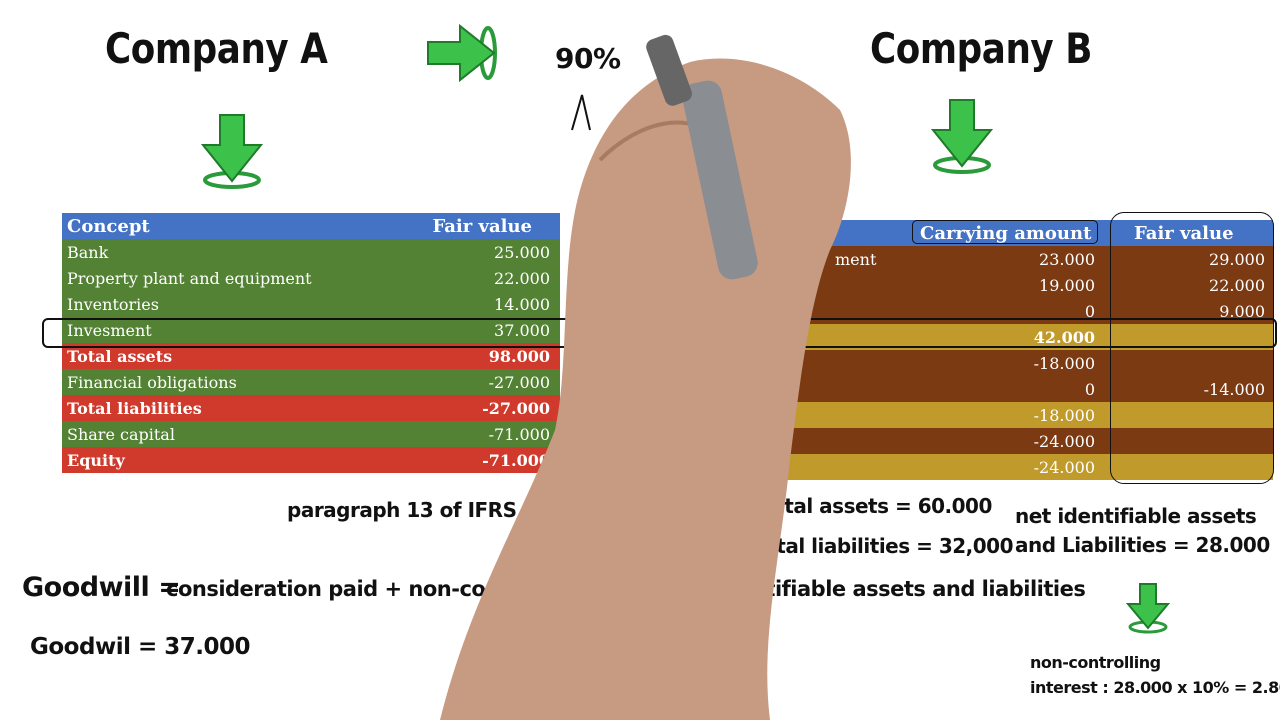 The image size is (1280, 720). What do you see at coordinates (1136, 516) in the screenshot?
I see `net-assets-note-1: net identifiable assets` at bounding box center [1136, 516].